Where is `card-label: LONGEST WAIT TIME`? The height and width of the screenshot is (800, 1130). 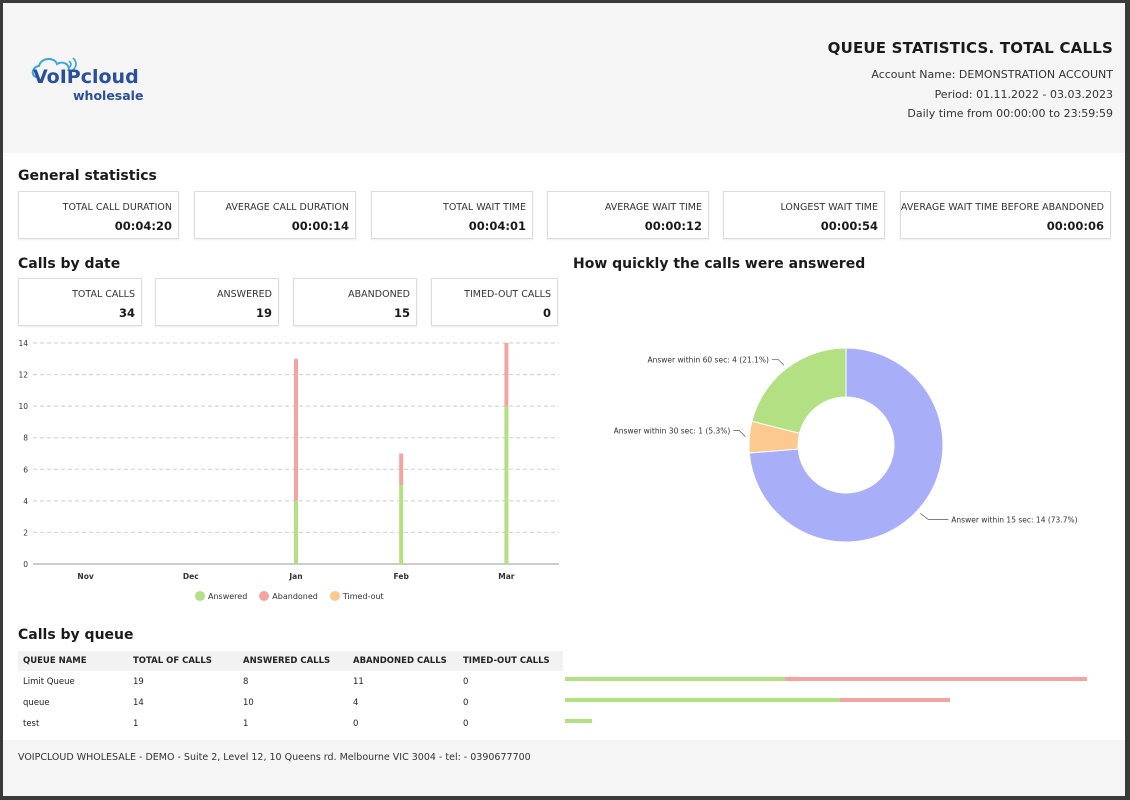 card-label: LONGEST WAIT TIME is located at coordinates (829, 207).